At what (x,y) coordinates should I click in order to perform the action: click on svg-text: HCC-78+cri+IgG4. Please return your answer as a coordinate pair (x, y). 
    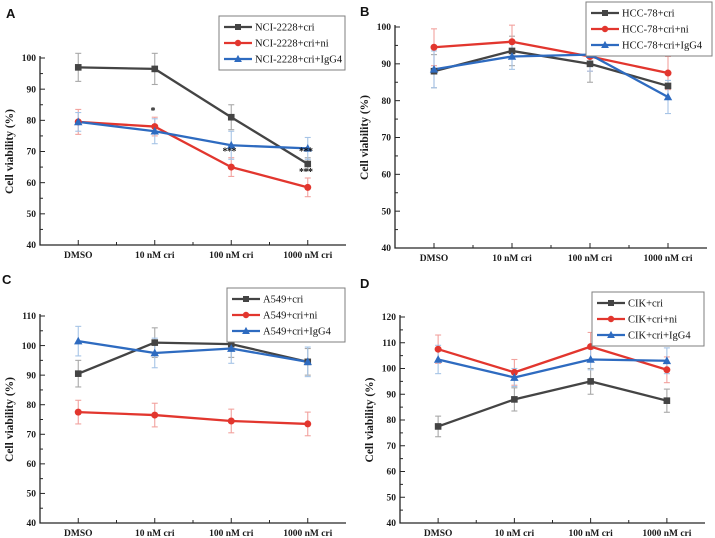
    Looking at the image, I should click on (662, 46).